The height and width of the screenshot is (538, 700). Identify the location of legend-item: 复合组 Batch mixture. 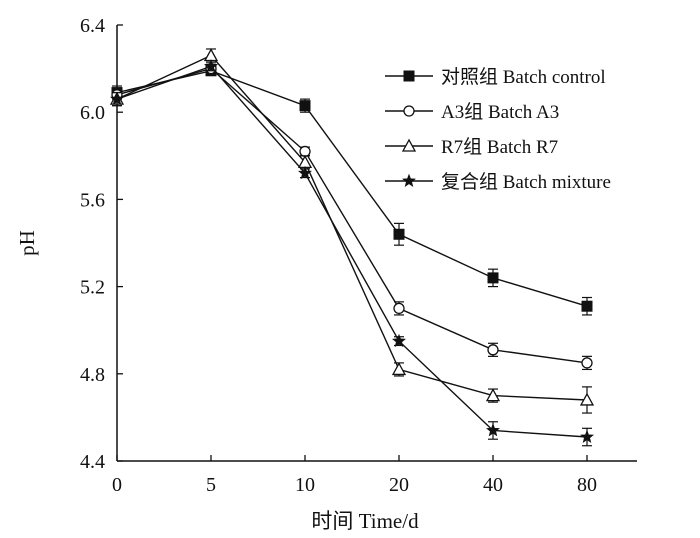
(498, 182).